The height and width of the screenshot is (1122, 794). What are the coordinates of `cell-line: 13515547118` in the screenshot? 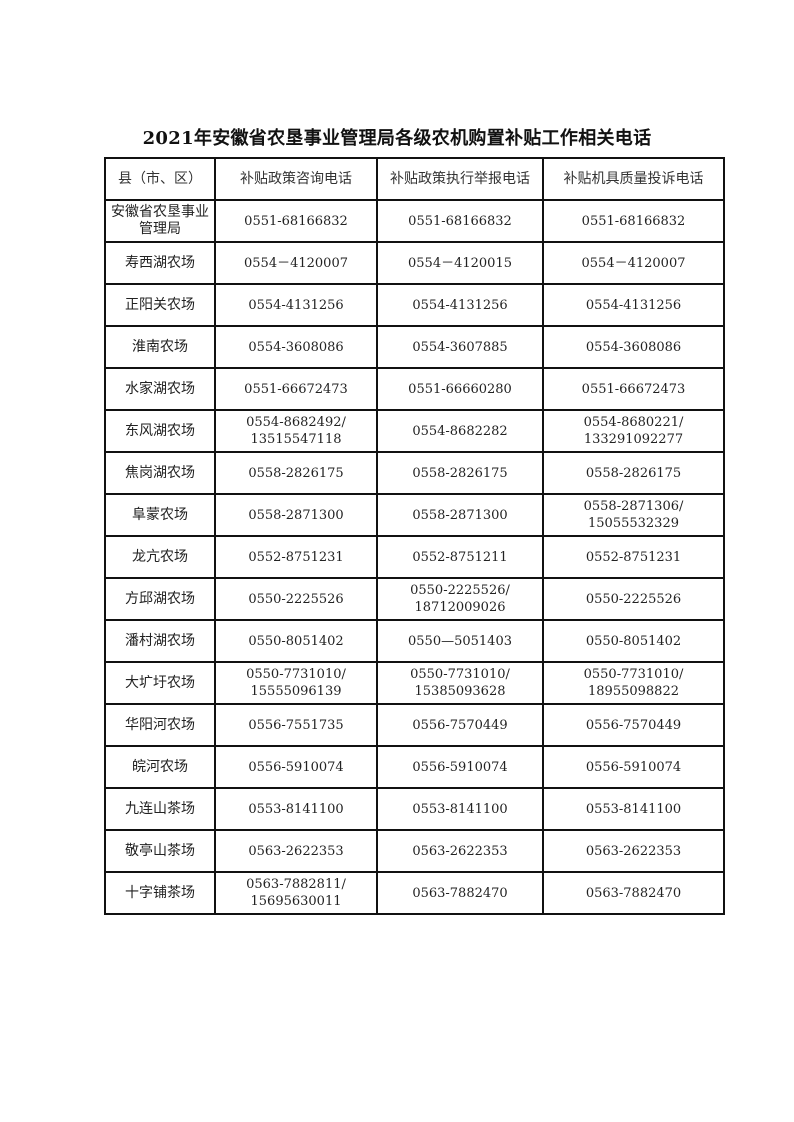 It's located at (296, 439).